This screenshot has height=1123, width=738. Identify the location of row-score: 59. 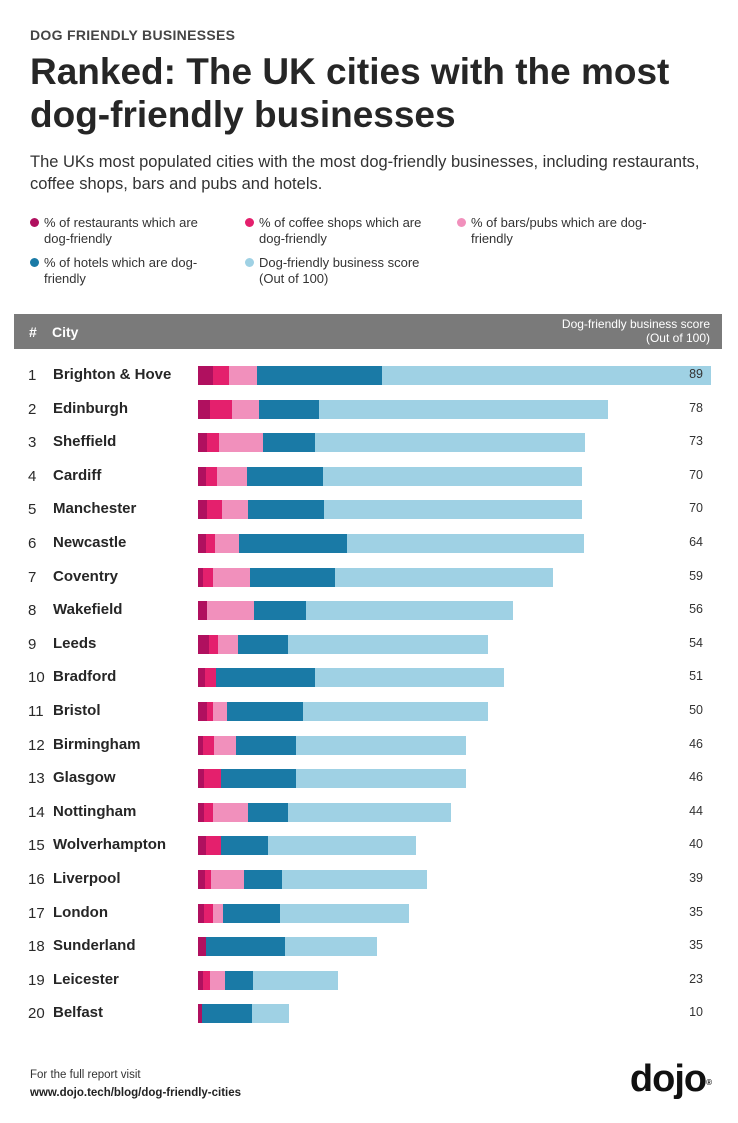
(696, 575).